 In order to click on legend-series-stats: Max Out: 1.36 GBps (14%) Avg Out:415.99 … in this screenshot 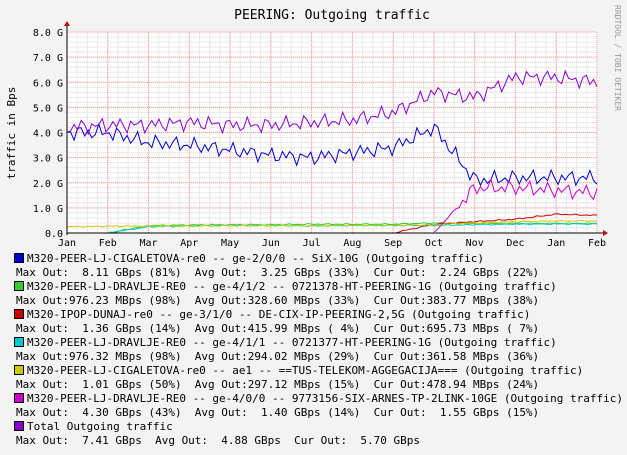, I will do `click(278, 328)`.